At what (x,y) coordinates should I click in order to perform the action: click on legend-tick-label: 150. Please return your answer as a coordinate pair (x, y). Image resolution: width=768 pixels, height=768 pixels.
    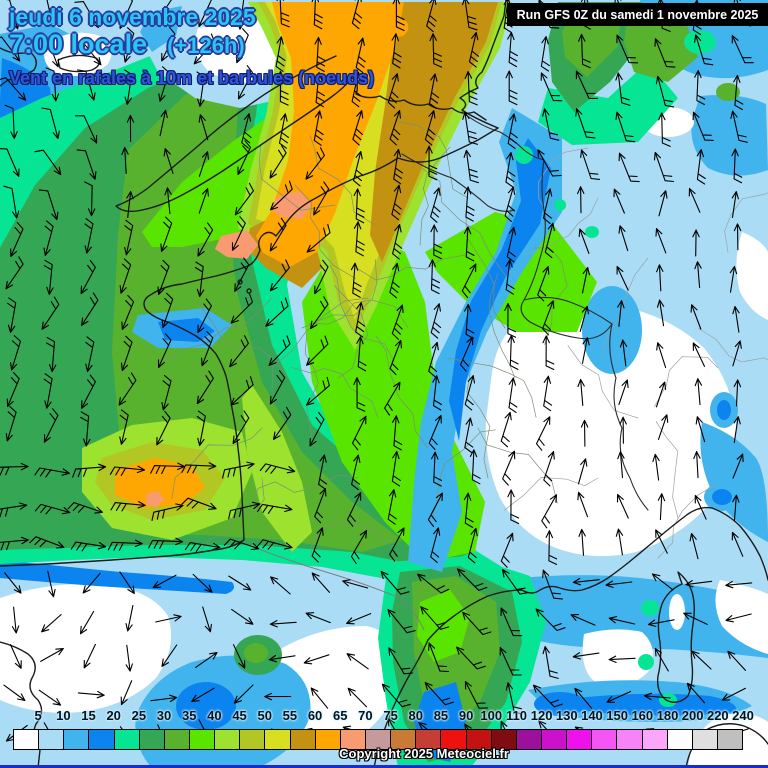
    Looking at the image, I should click on (617, 715).